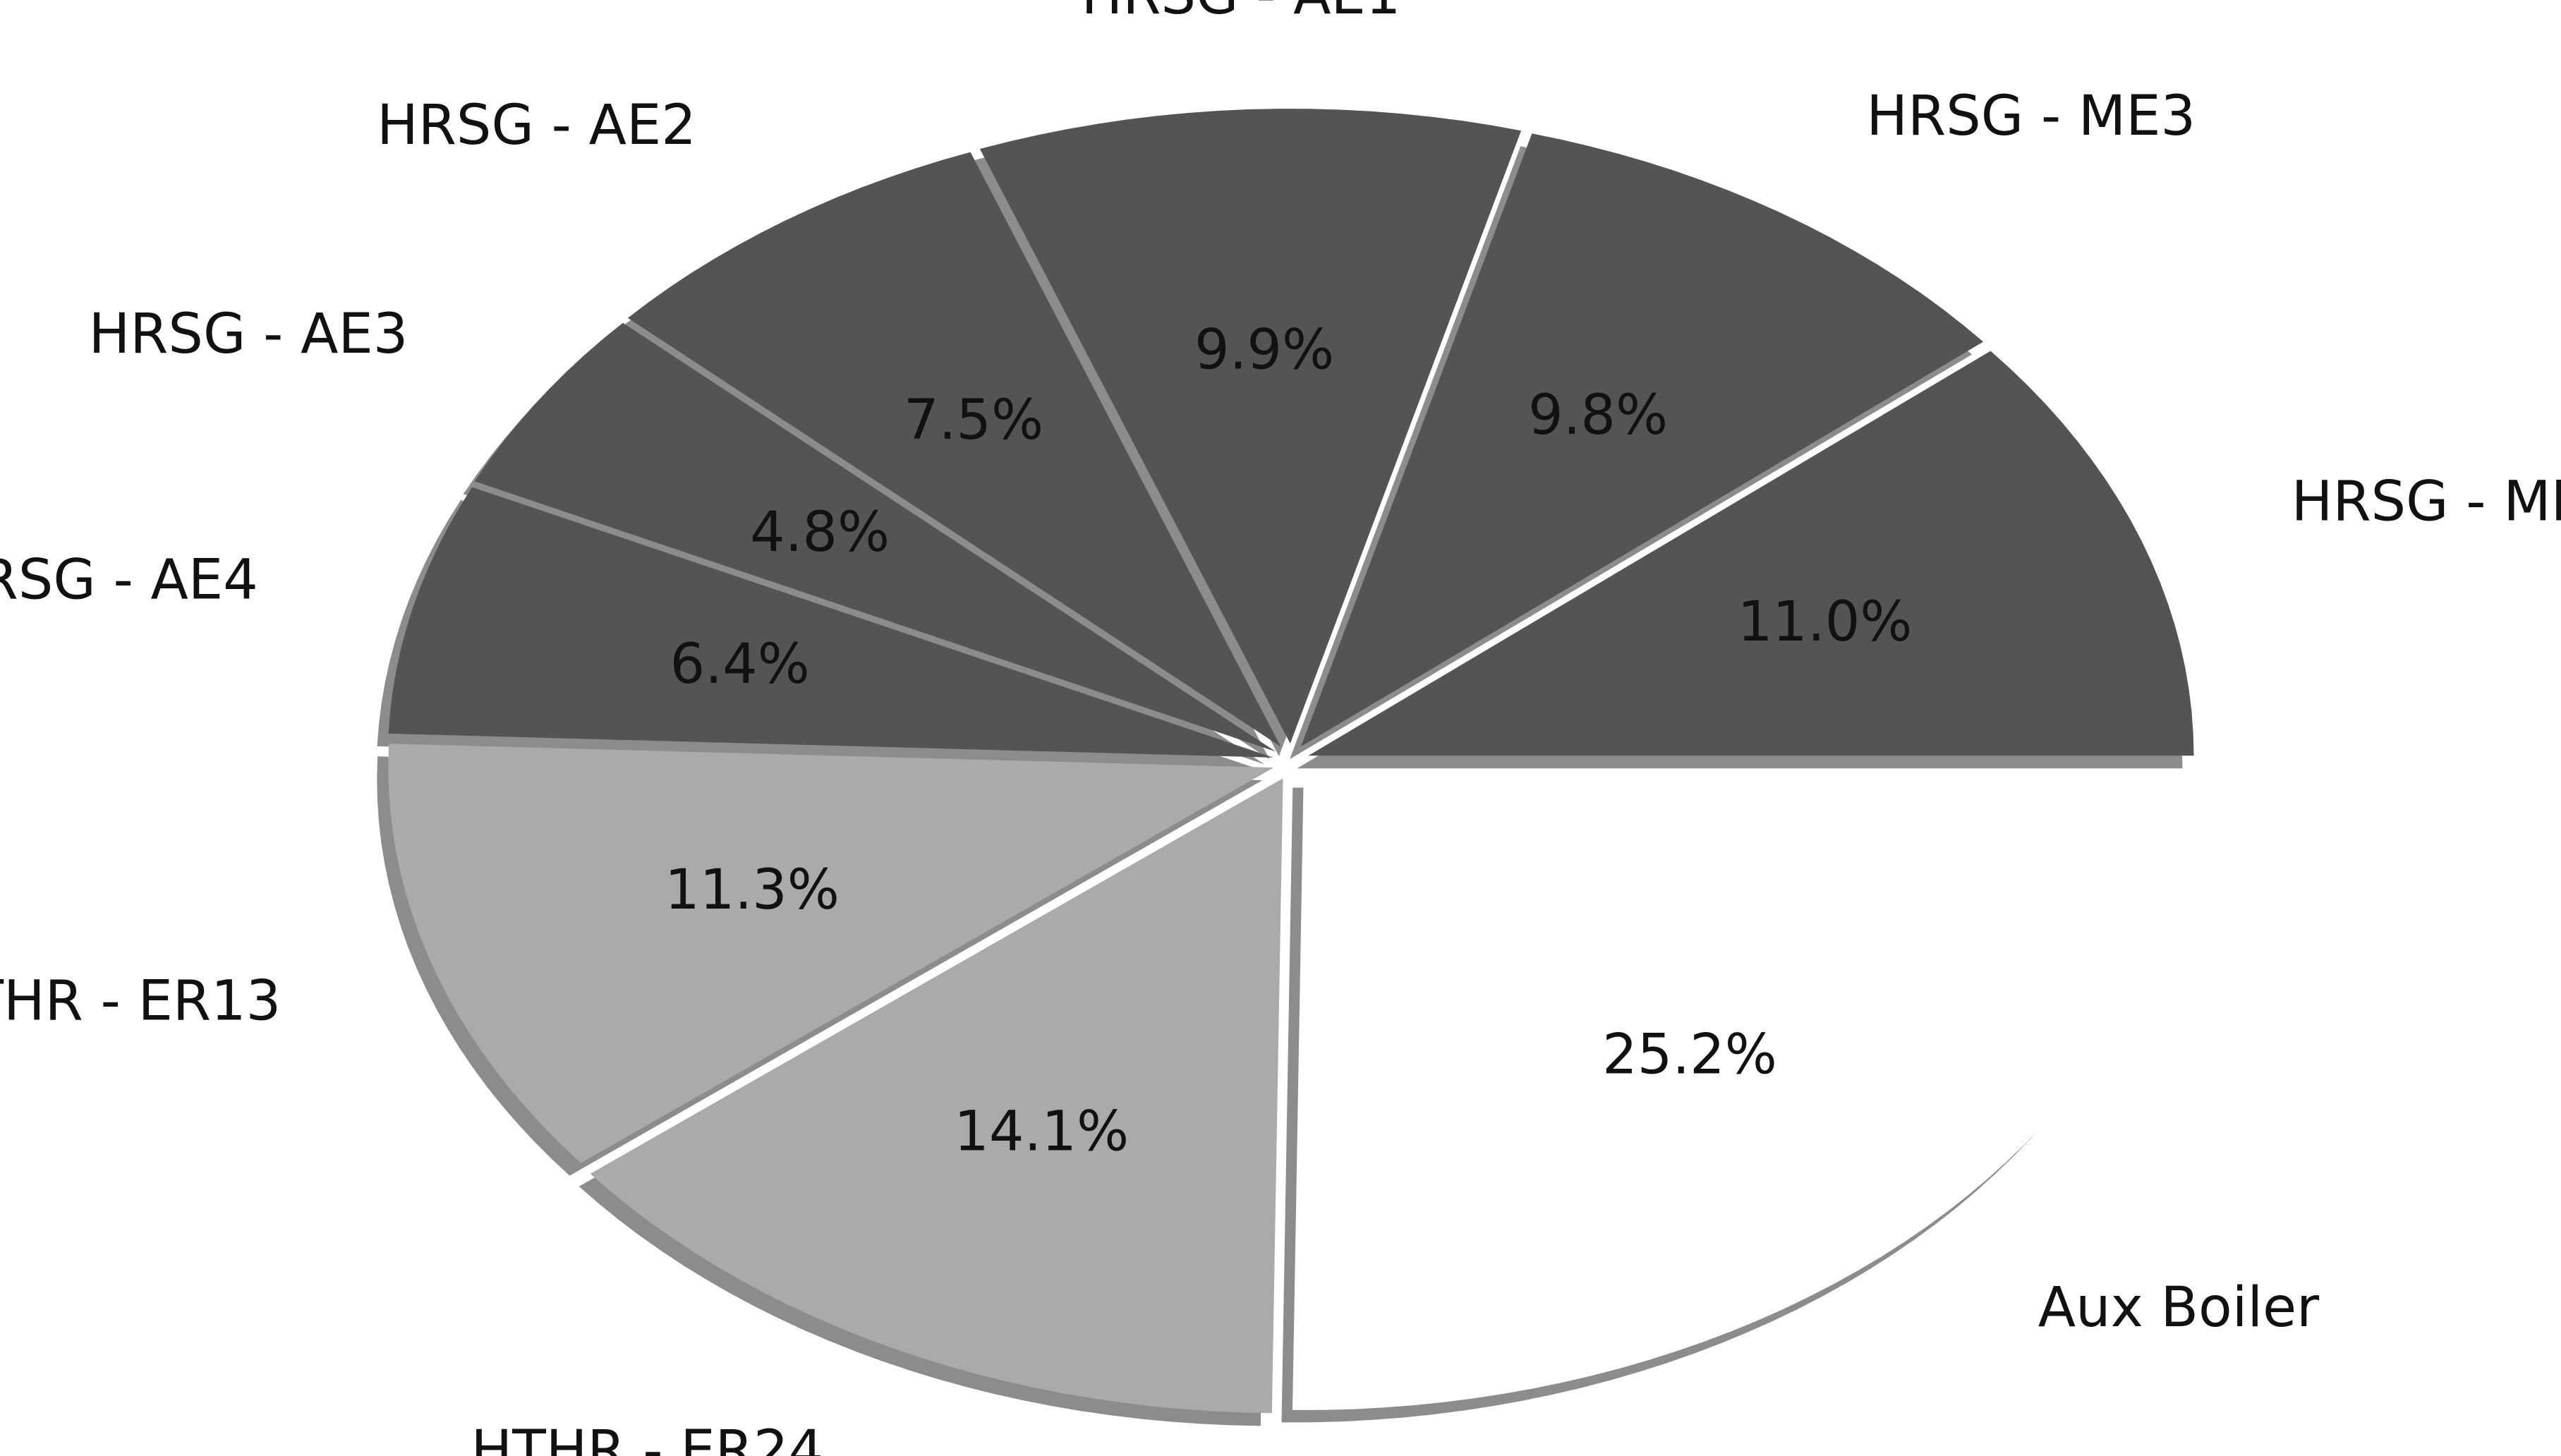 The image size is (2561, 1456). What do you see at coordinates (647, 1438) in the screenshot?
I see `category-label-hthr-er24: HTHR - ER24` at bounding box center [647, 1438].